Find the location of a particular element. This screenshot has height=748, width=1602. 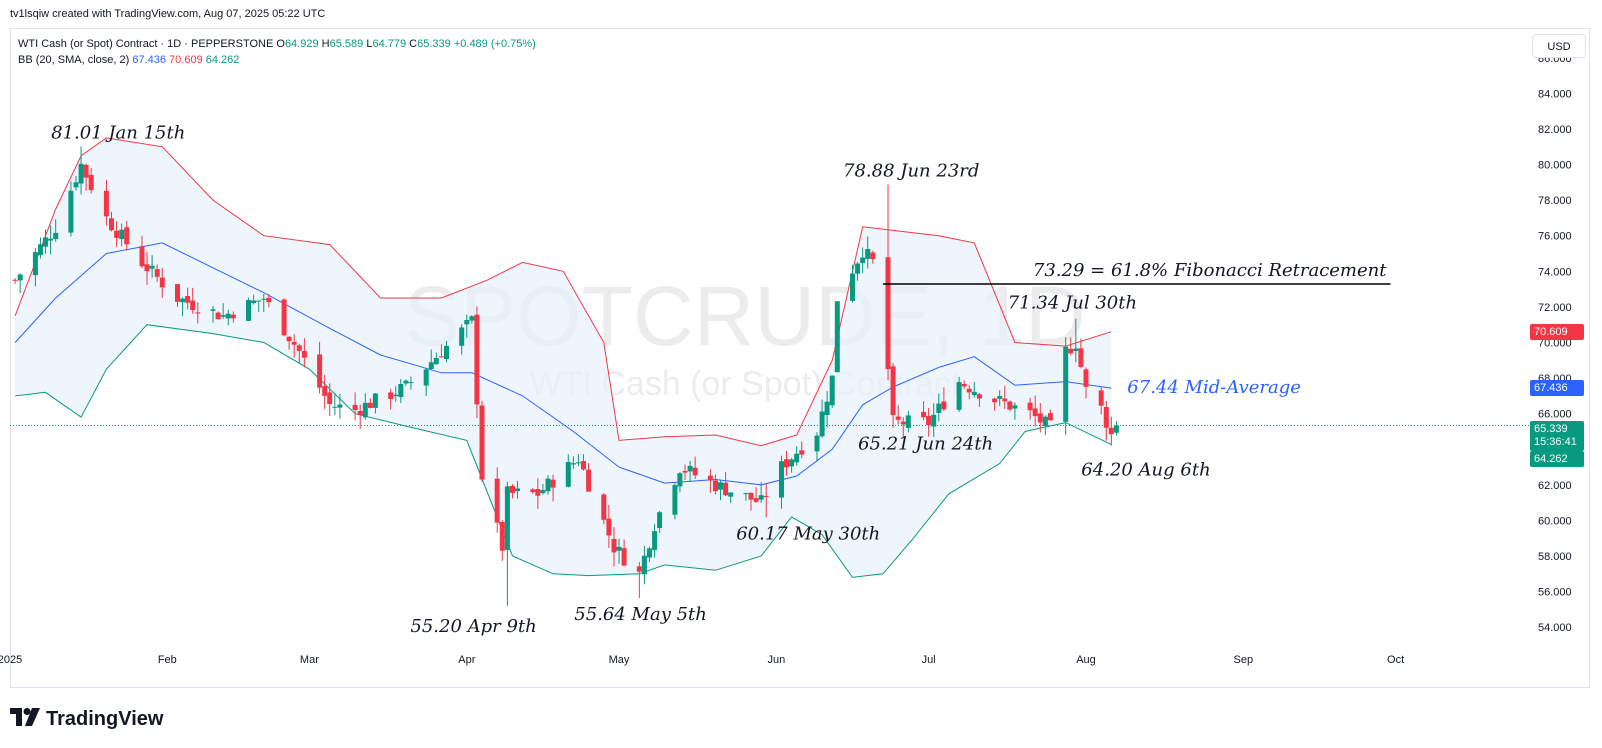

tradingview-logo: TradingView is located at coordinates (86, 719).